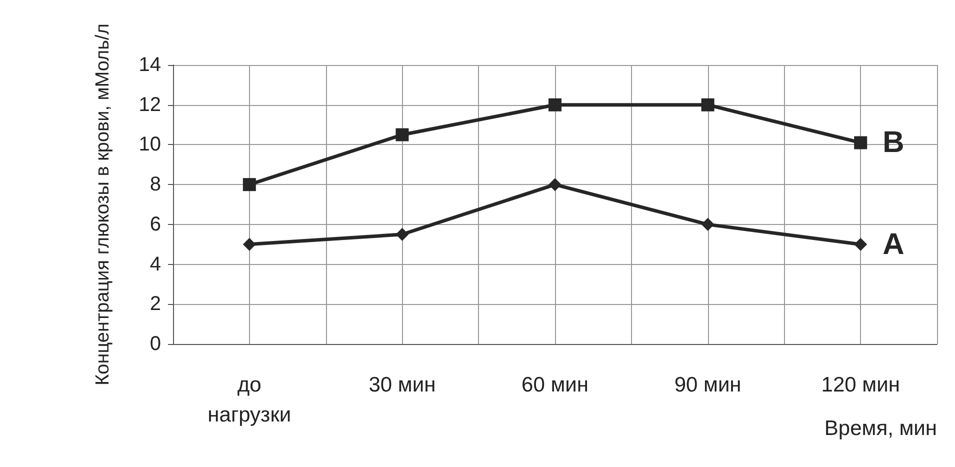 The image size is (955, 467). Describe the element at coordinates (155, 185) in the screenshot. I see `y-tick-label: 8` at that location.